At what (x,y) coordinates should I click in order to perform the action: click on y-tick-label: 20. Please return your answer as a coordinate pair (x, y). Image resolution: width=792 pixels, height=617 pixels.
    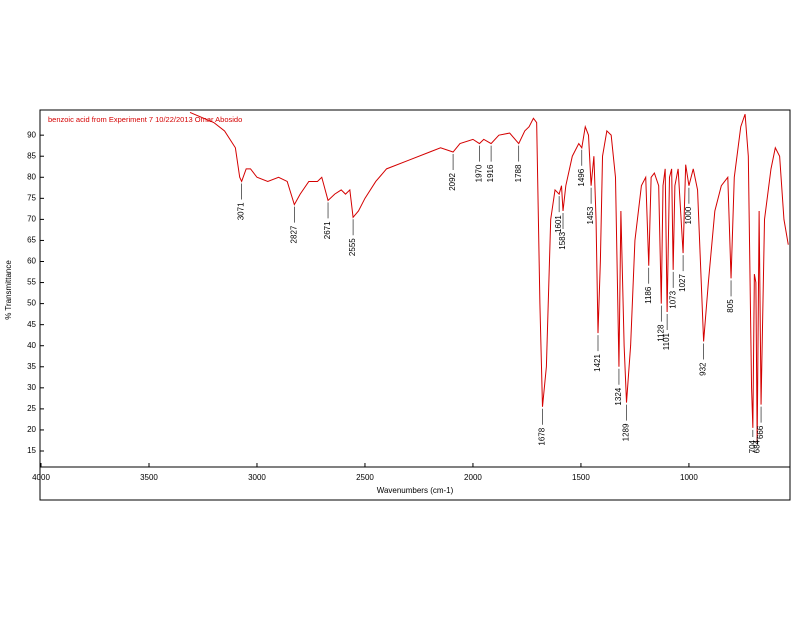
    Looking at the image, I should click on (31, 429).